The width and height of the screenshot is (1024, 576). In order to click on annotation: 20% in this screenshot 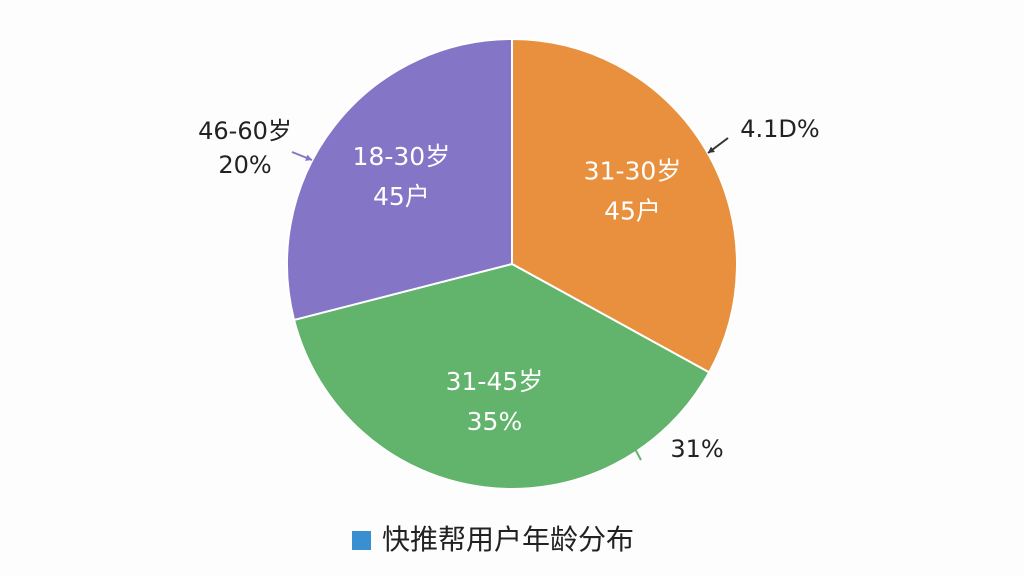, I will do `click(244, 165)`.